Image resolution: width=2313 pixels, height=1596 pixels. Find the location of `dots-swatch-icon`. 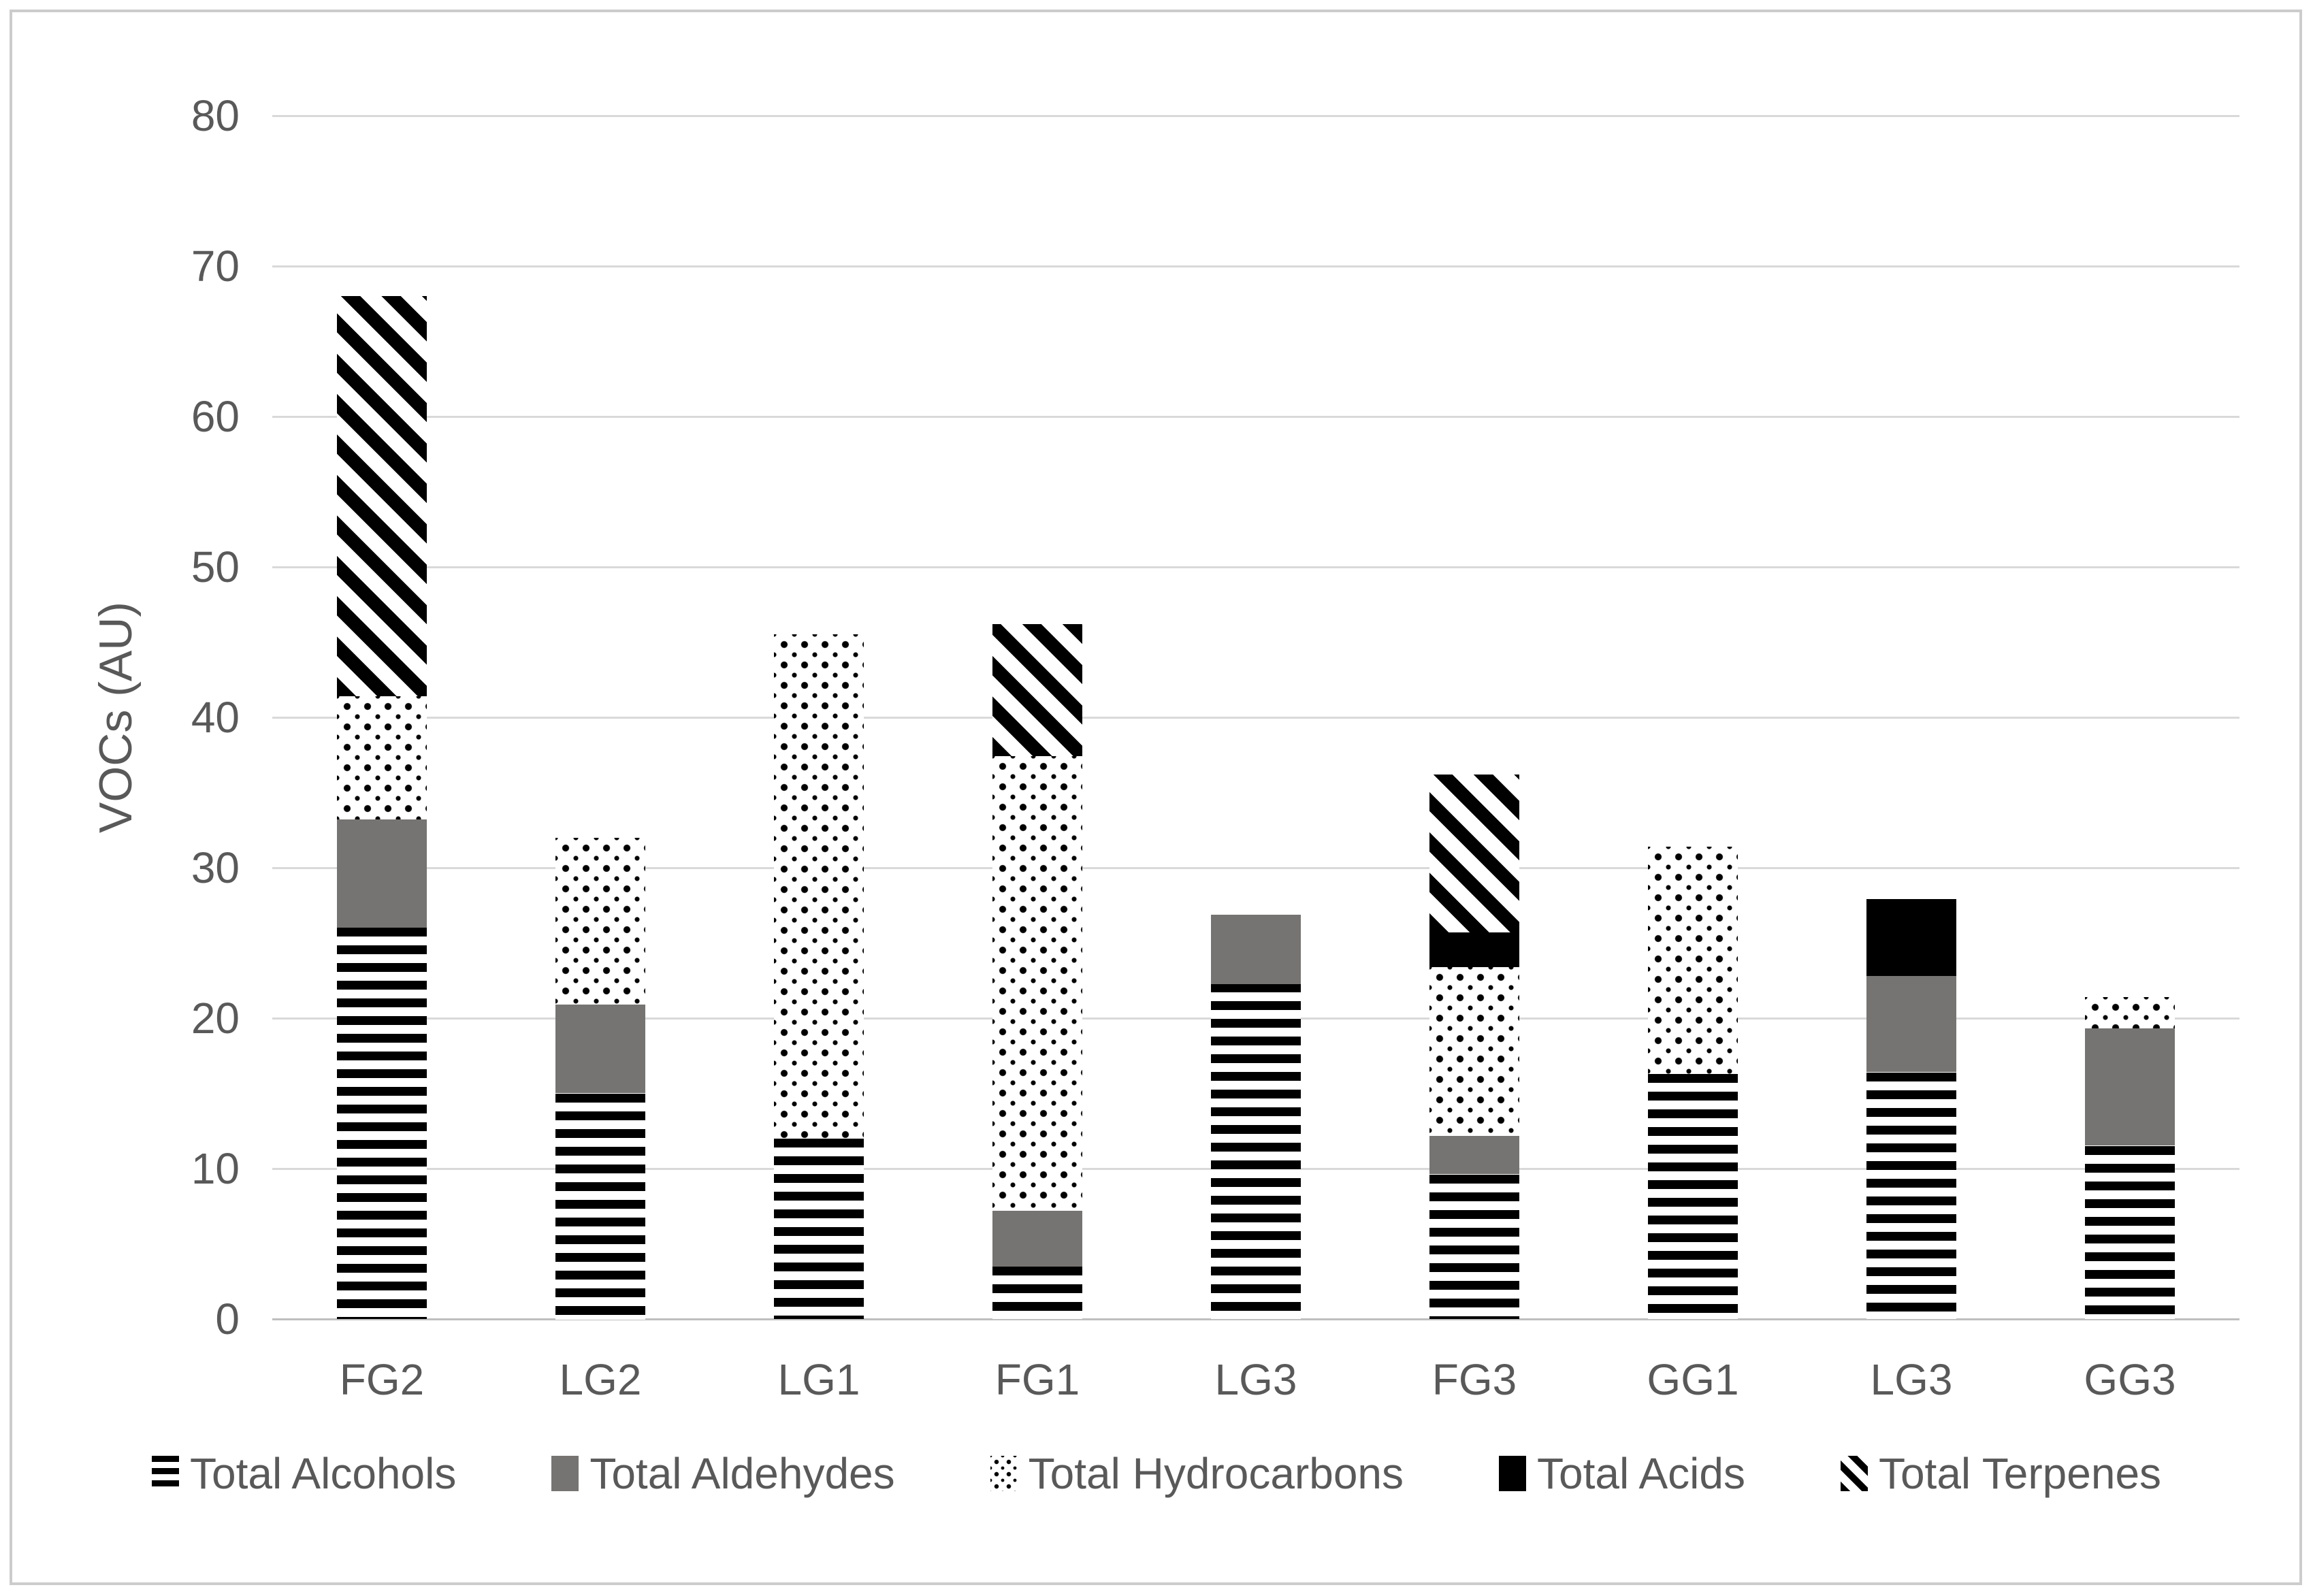

dots-swatch-icon is located at coordinates (1004, 1473).